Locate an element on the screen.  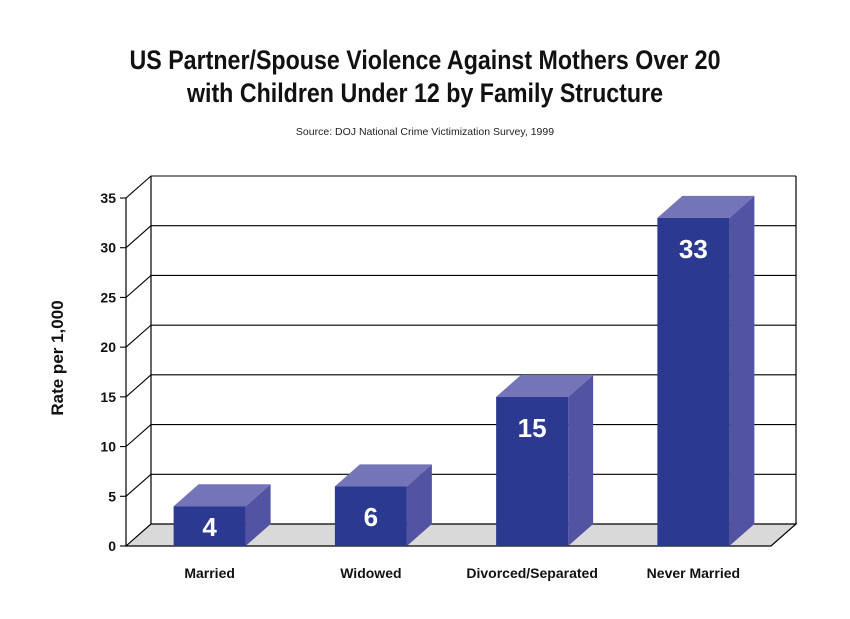
y-axis-ticks: 0 5 10 15 20 25 30 35 is located at coordinates (113, 372).